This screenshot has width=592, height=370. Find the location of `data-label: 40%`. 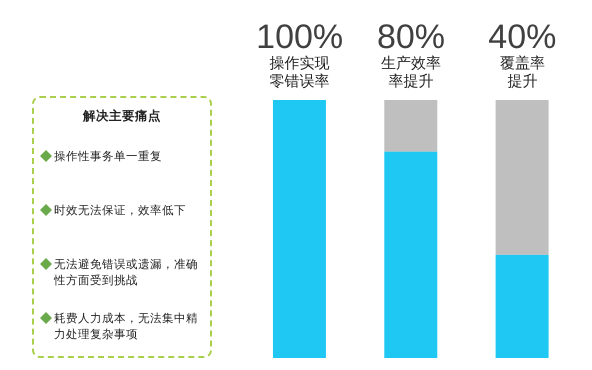

data-label: 40% is located at coordinates (522, 37).